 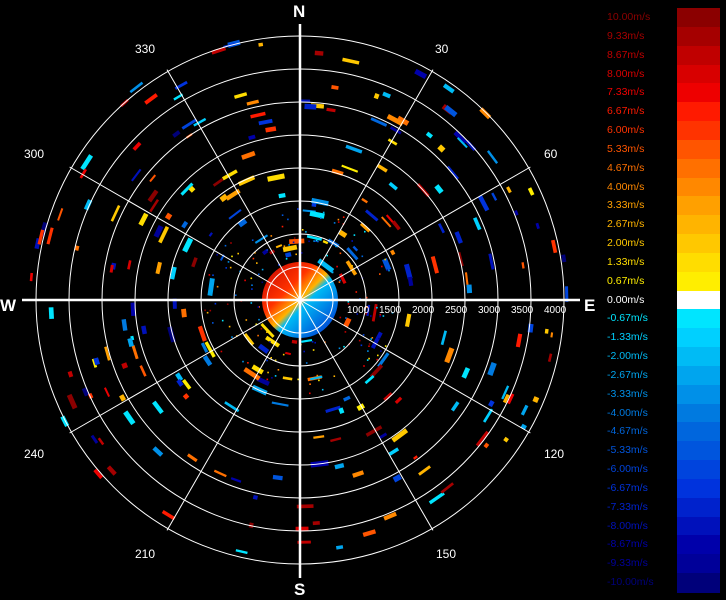 I want to click on compass-east-label: E, so click(x=590, y=305).